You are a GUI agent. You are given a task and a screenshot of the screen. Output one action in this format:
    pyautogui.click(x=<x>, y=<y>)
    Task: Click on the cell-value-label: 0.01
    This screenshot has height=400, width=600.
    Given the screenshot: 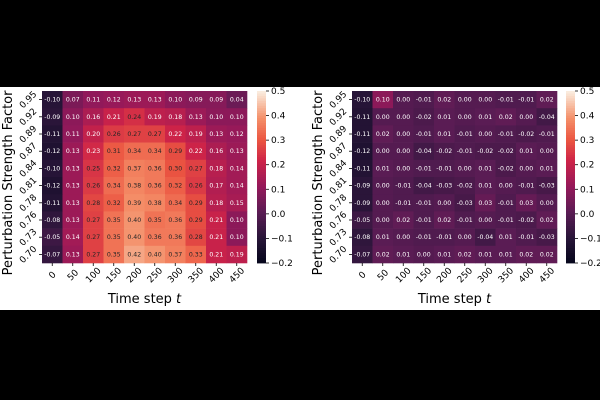 What is the action you would take?
    pyautogui.click(x=444, y=254)
    